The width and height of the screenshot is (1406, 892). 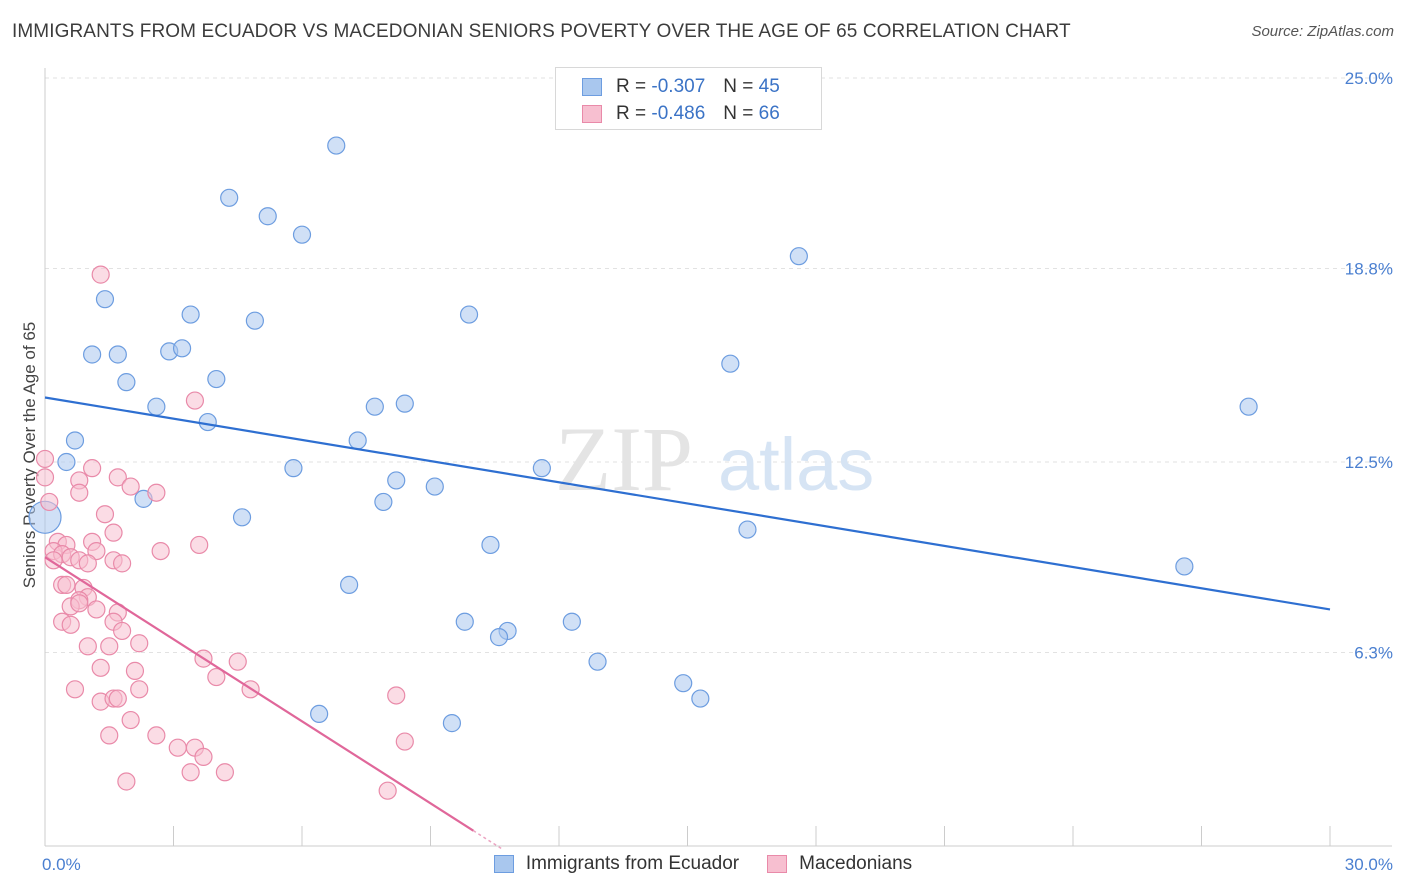 I want to click on macedonian-trend-line, so click(x=259, y=694).